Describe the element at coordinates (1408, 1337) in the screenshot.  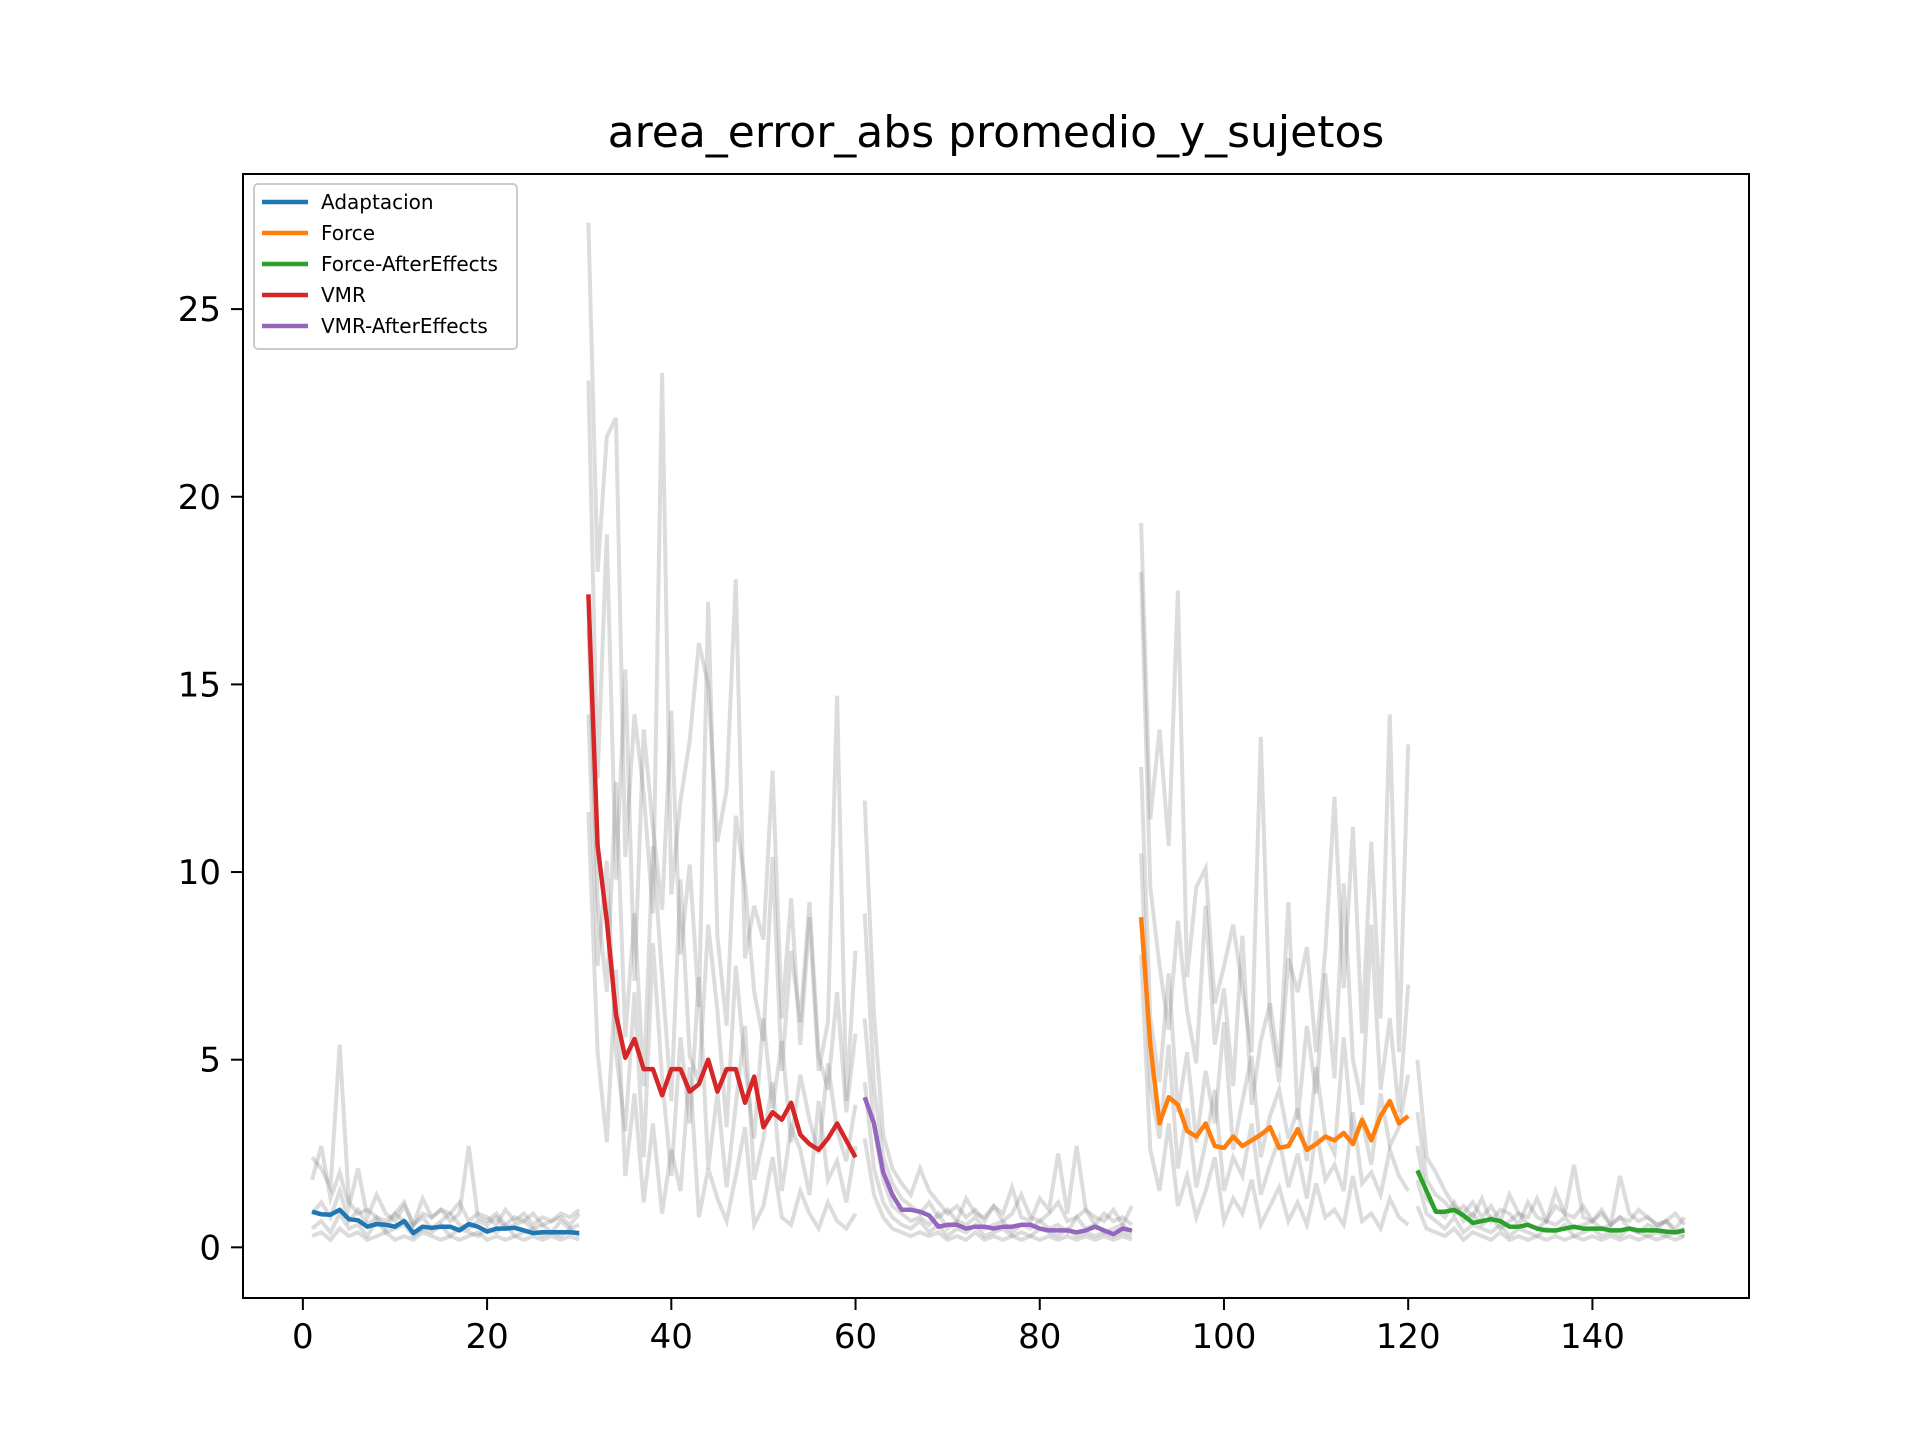
I see `x-tick-label: 120` at that location.